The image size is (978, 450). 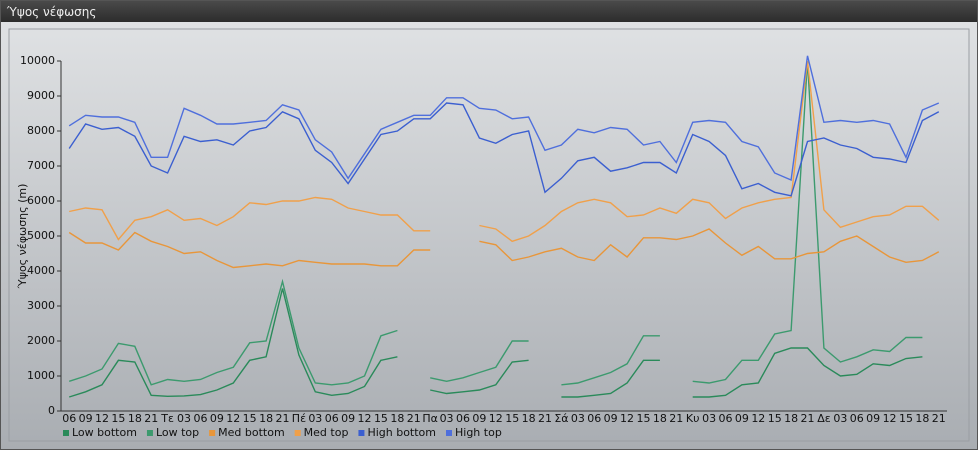 I want to click on y-tick-label: 9000, so click(x=41, y=95).